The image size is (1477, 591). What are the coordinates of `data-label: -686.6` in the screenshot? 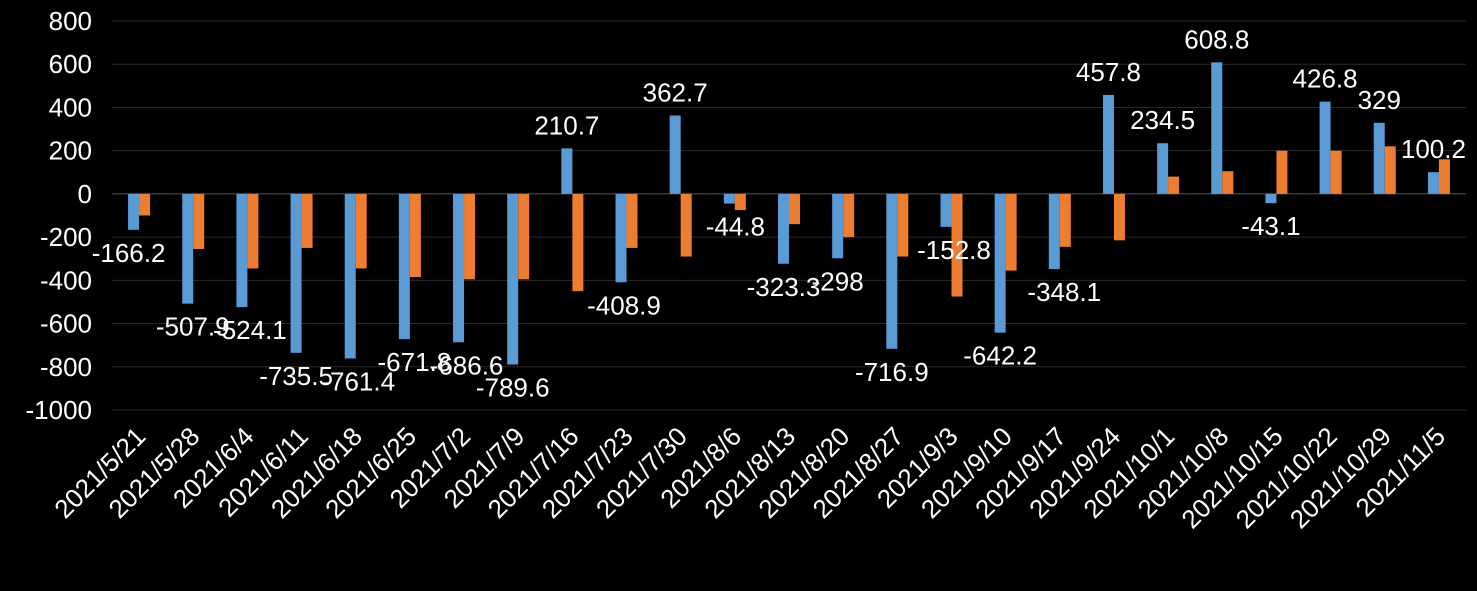 It's located at (467, 365).